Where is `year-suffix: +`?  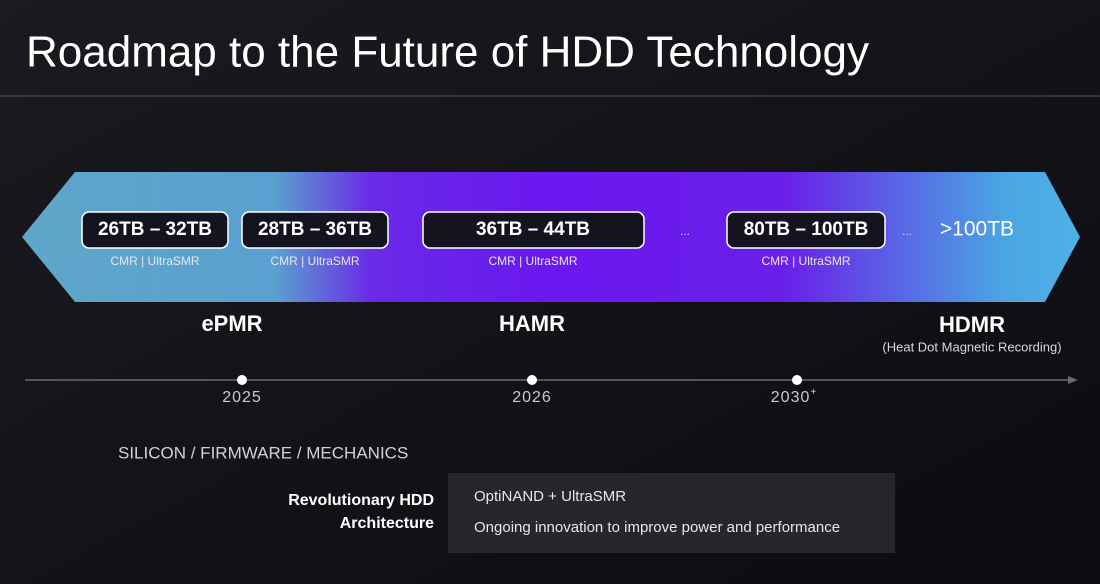
year-suffix: + is located at coordinates (813, 392).